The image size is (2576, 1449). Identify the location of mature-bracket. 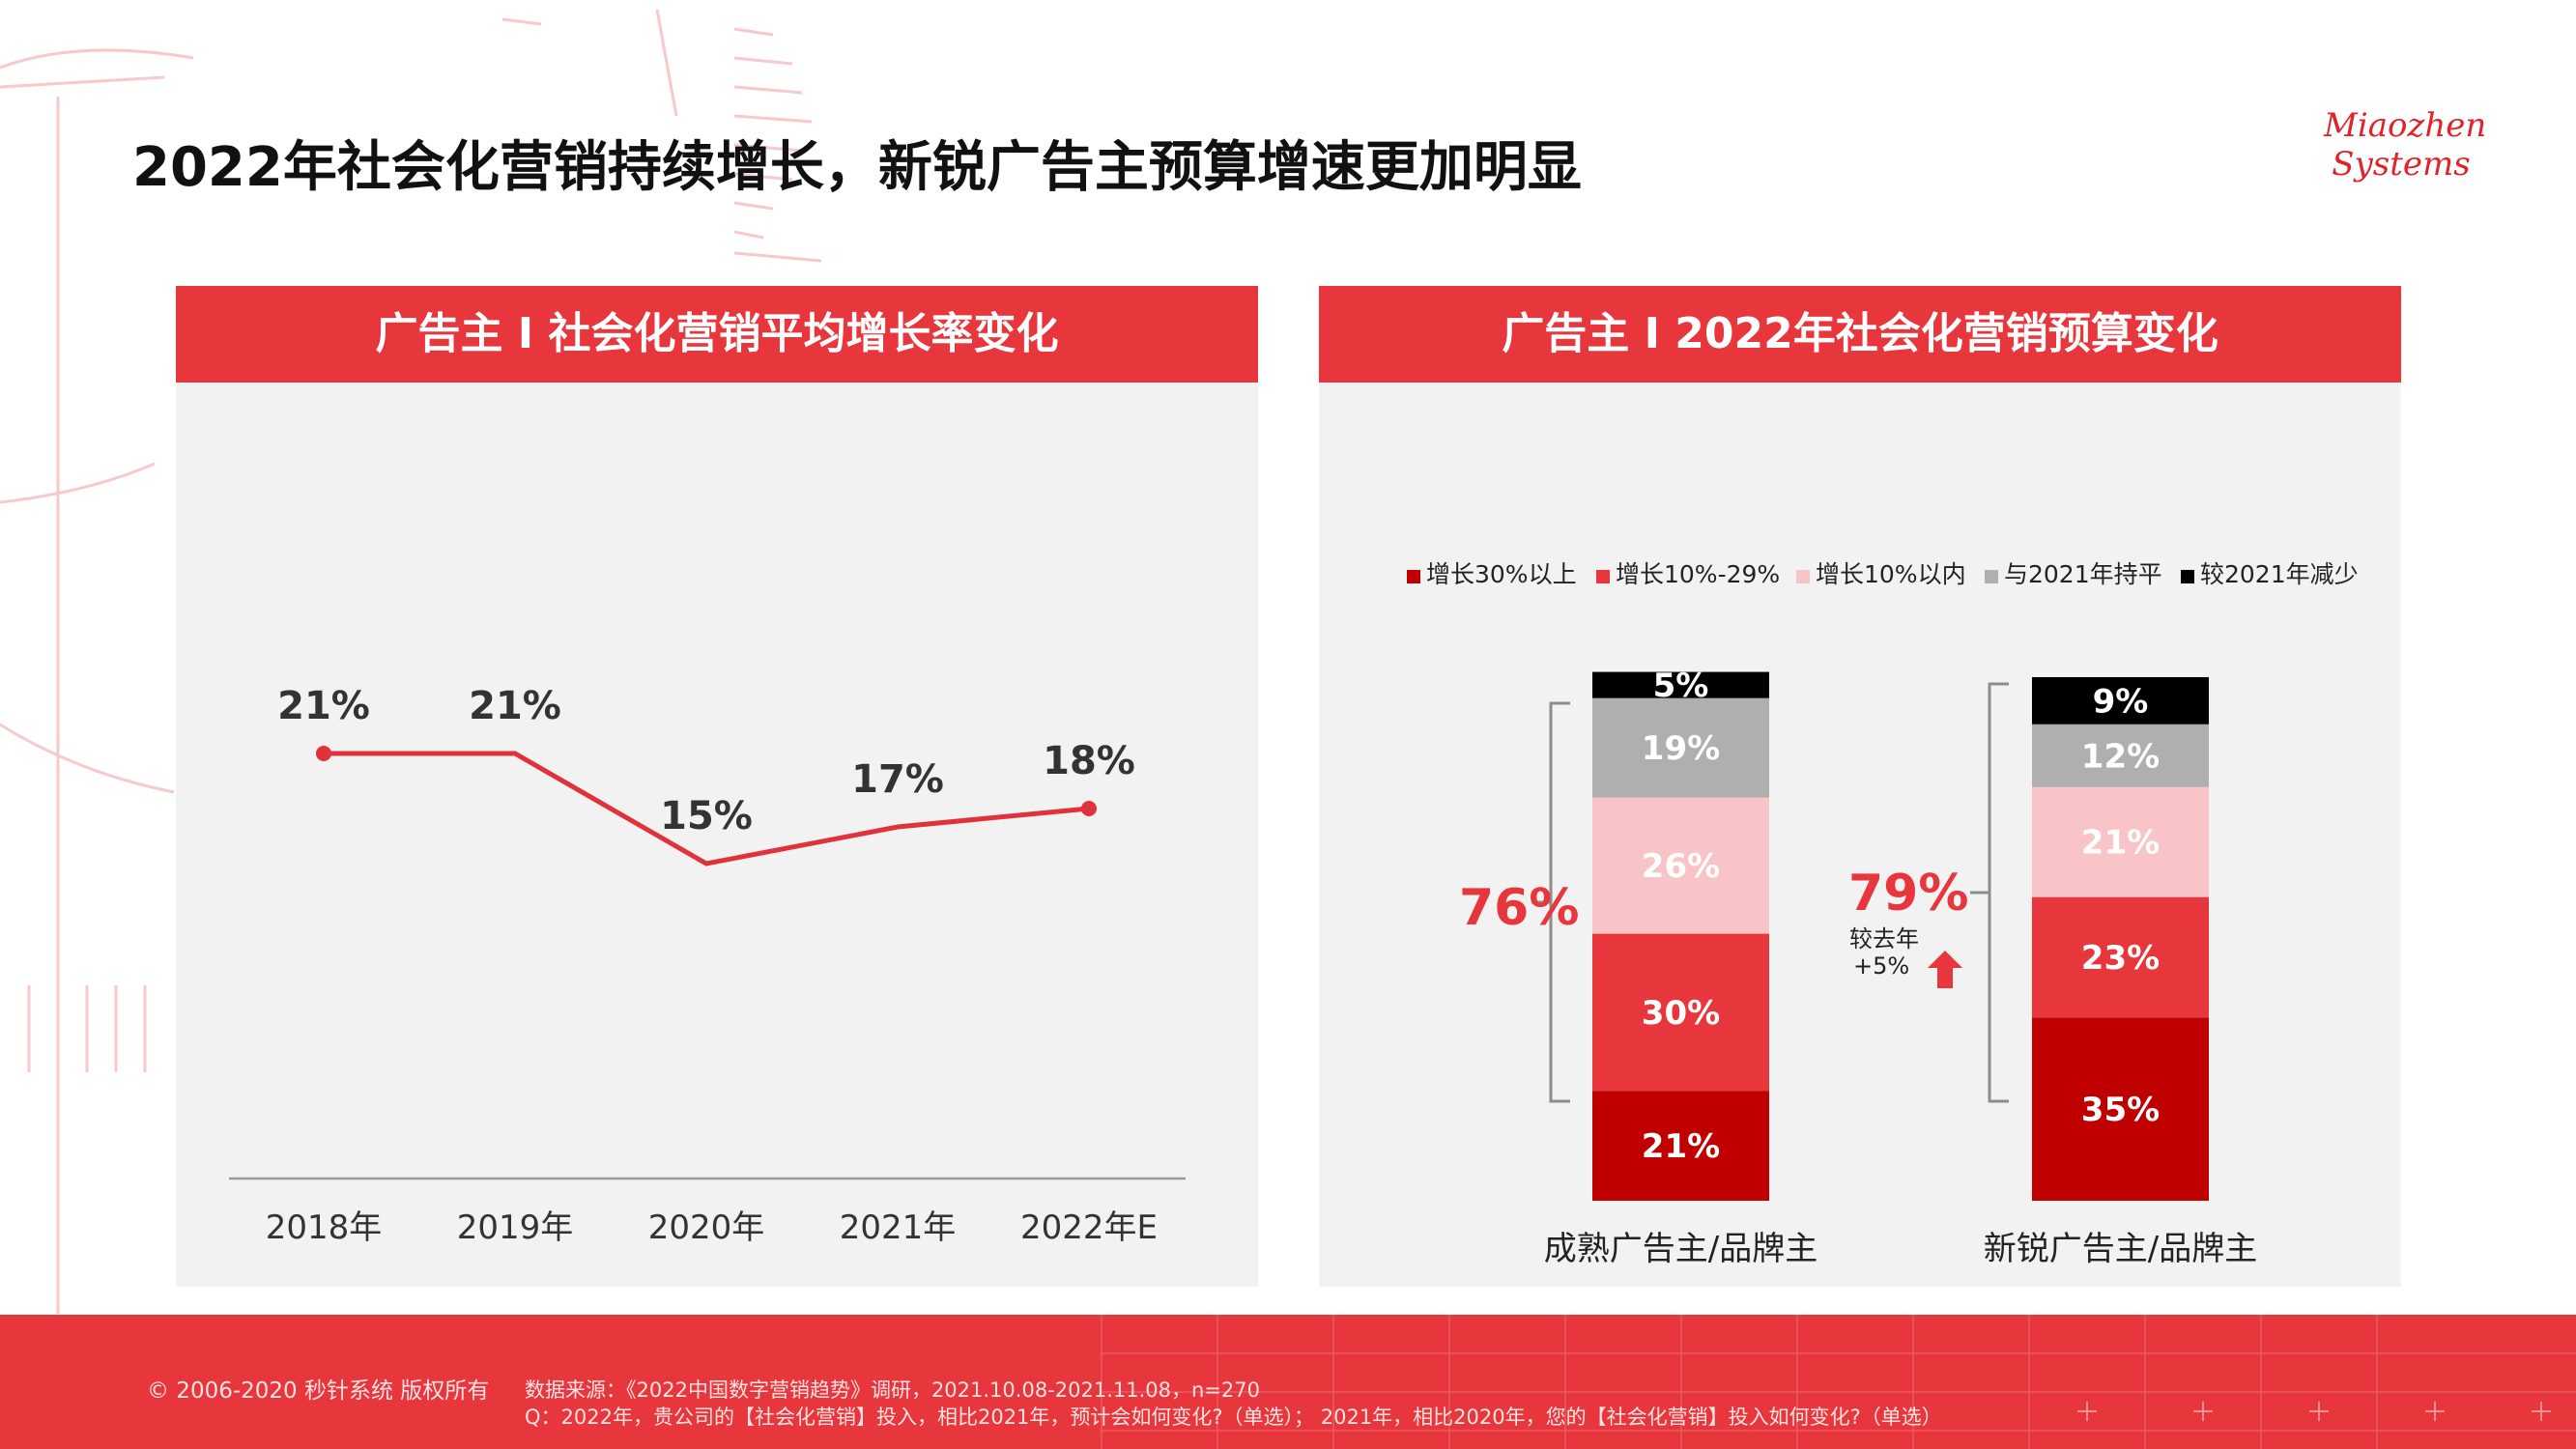
(1551, 902).